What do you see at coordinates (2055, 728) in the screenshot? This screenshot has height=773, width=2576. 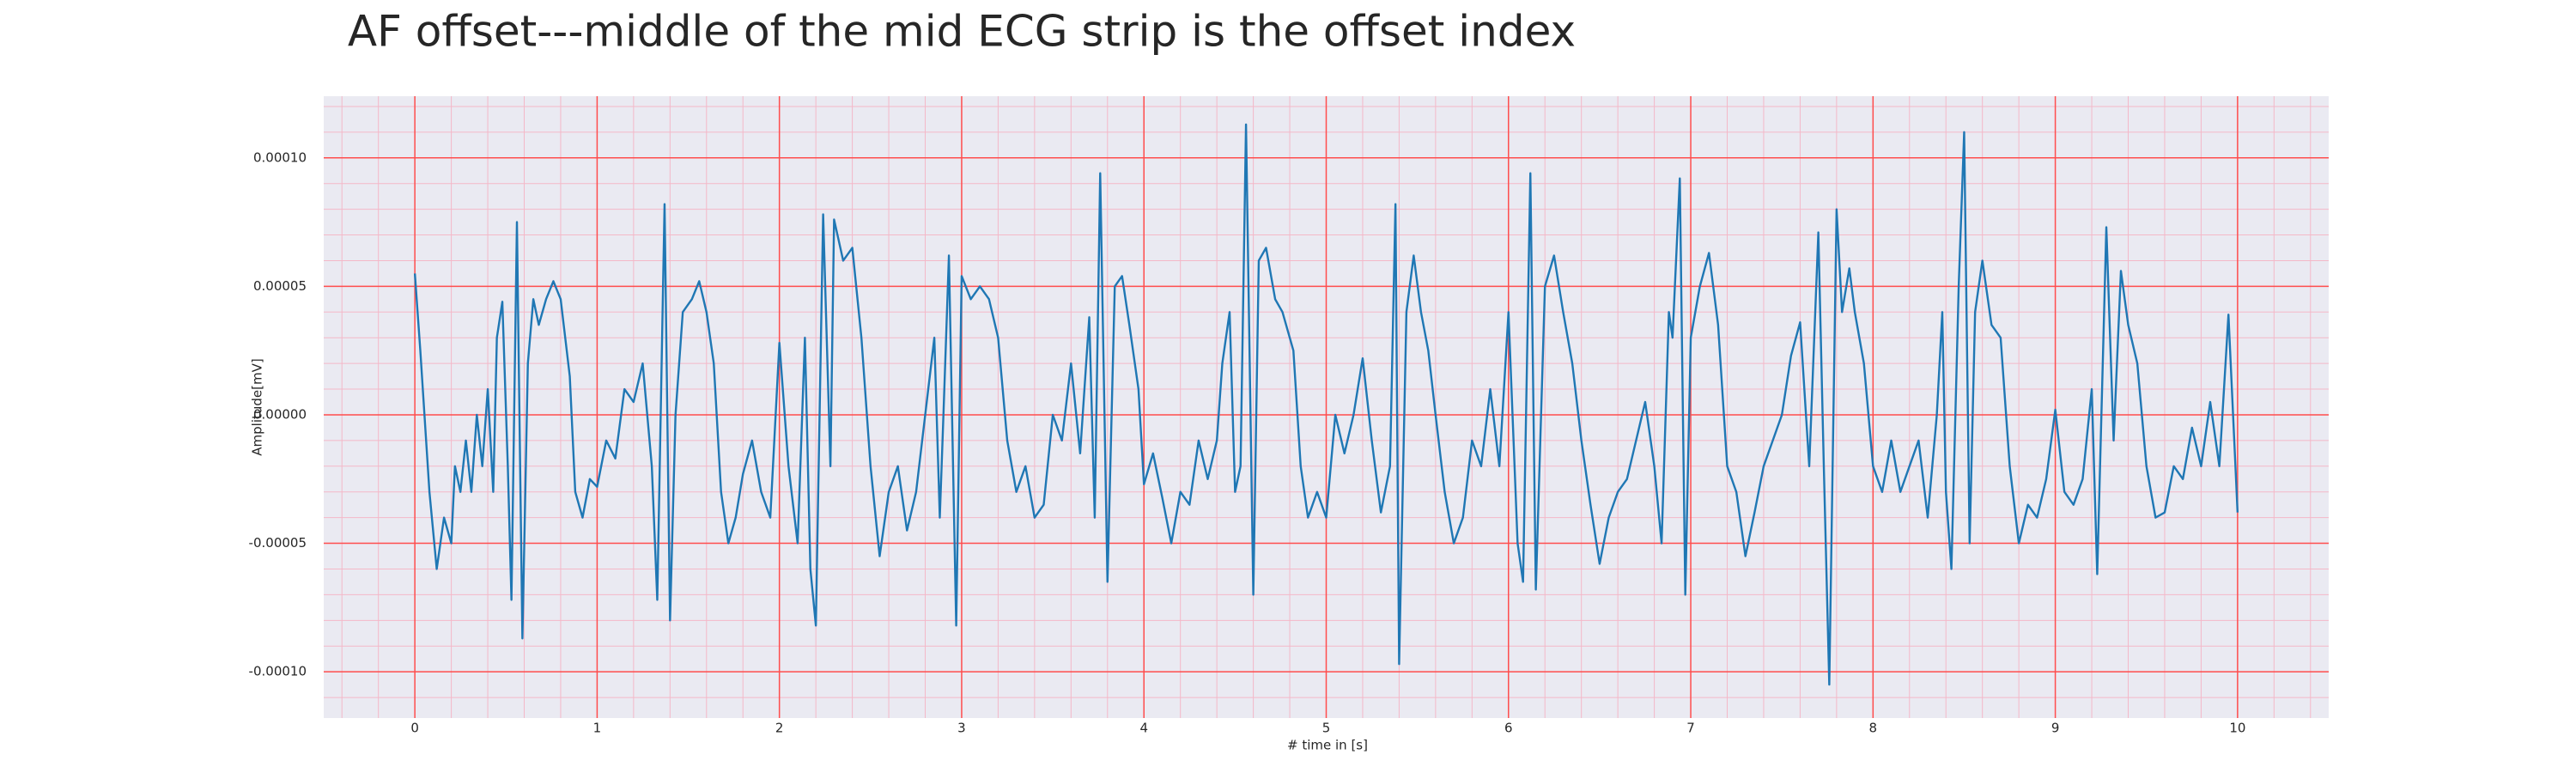 I see `x-tick-label: 9` at bounding box center [2055, 728].